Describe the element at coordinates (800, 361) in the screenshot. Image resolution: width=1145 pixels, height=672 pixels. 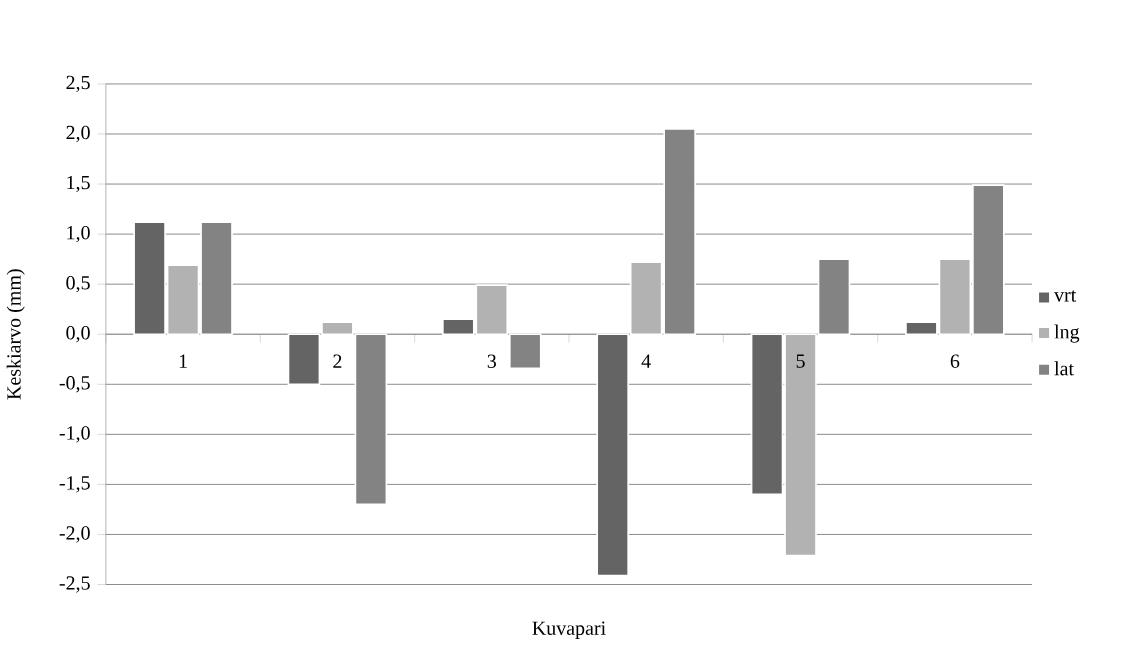
I see `x-tick-label: 5` at that location.